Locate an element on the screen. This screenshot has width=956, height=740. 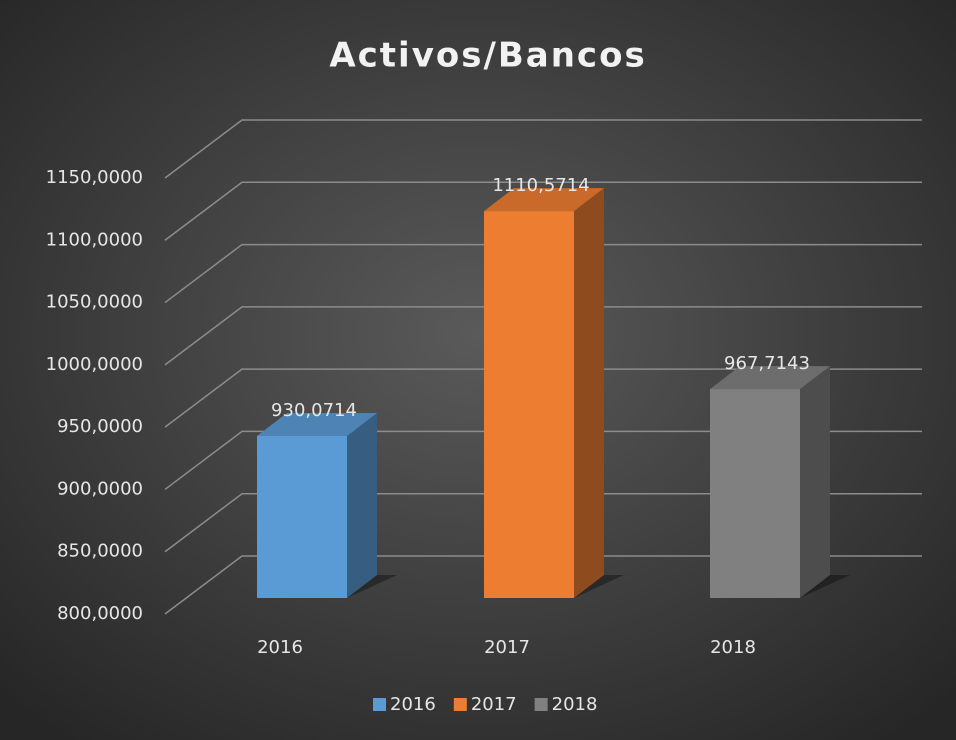
y-tick-label: 1100,0000 is located at coordinates (94, 239).